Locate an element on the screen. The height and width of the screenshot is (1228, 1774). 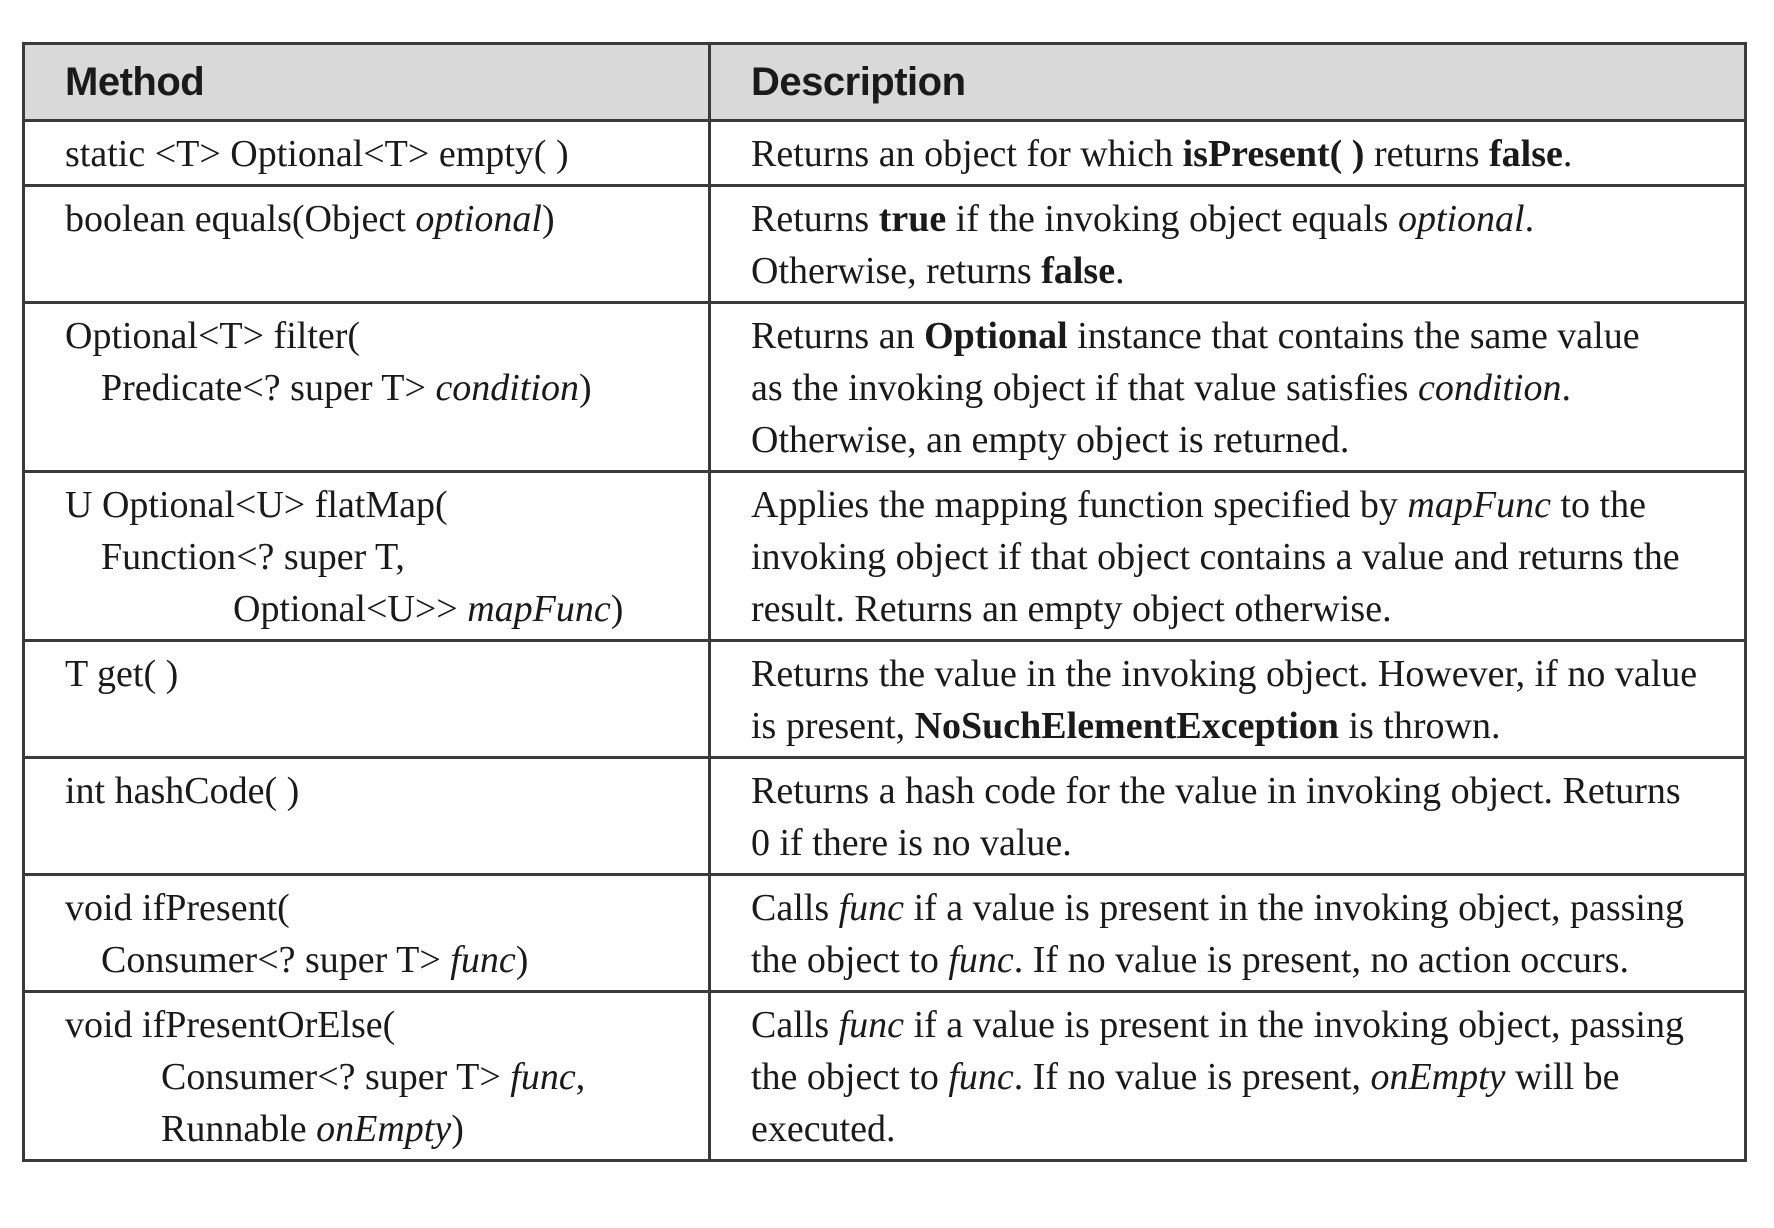
method-cell-line: boolean equals(Object optional) is located at coordinates (376, 219).